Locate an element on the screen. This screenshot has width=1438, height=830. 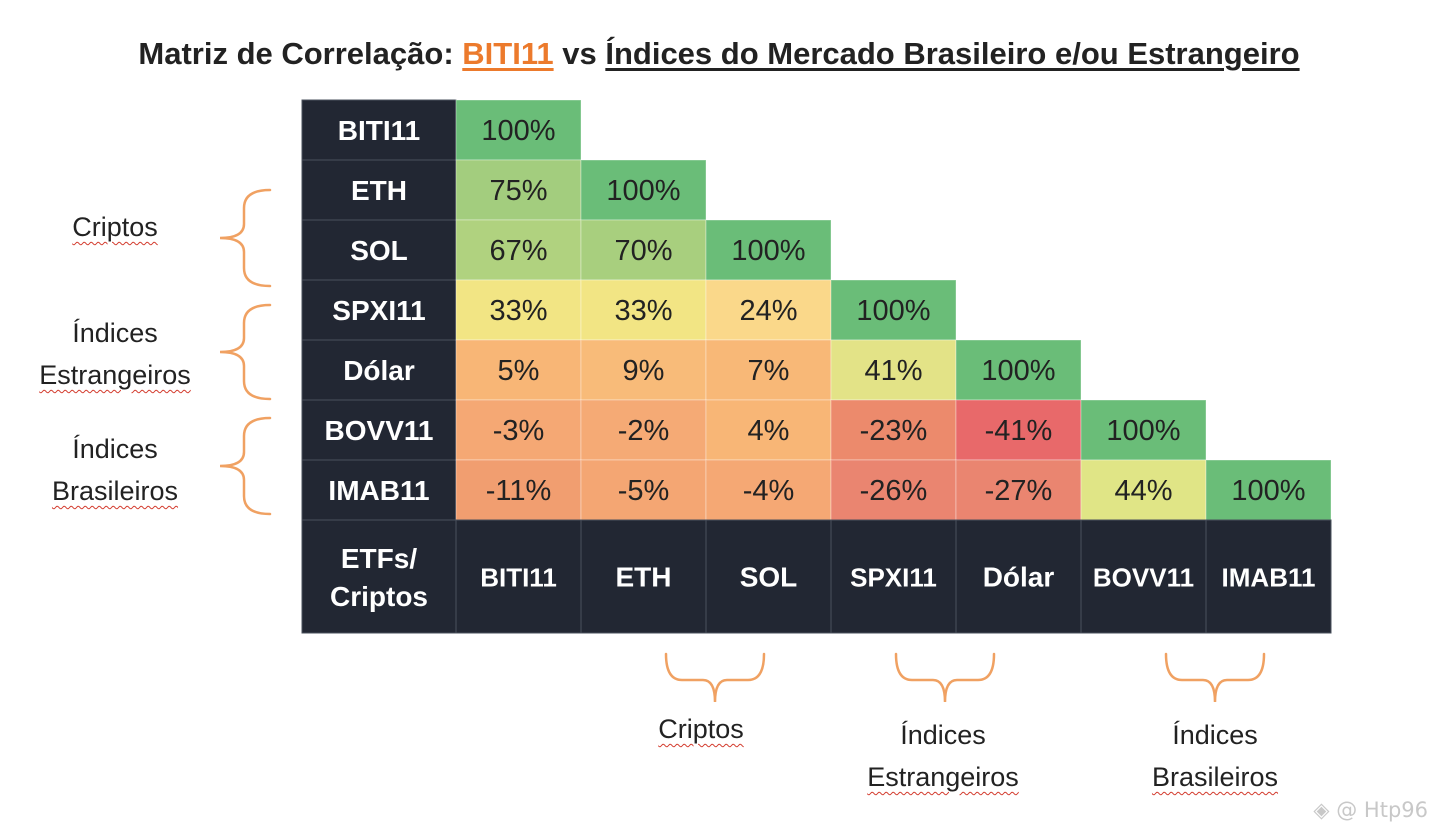
row-header-imab11 is located at coordinates (379, 490).